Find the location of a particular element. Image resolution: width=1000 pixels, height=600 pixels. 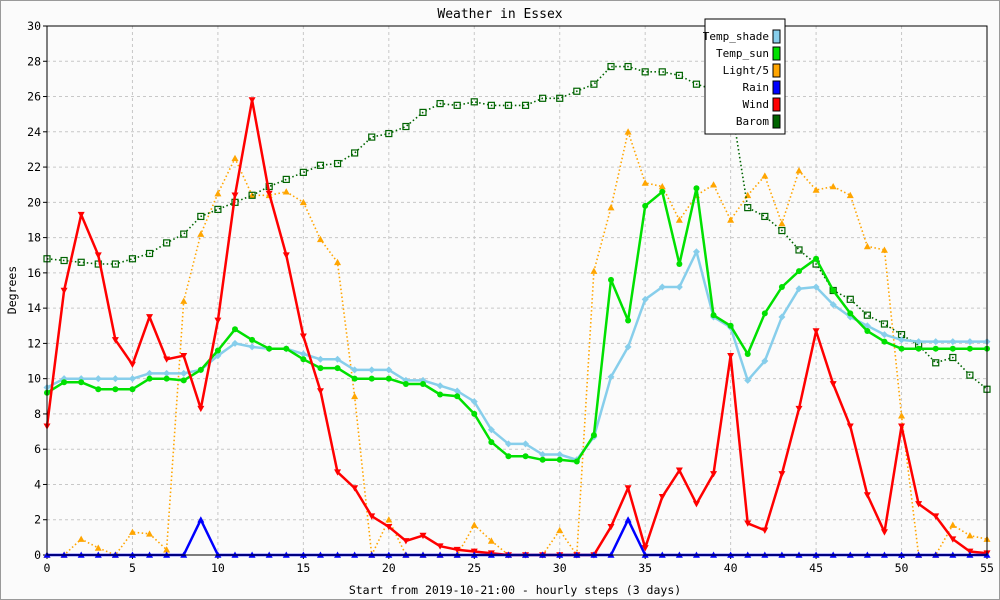

x-tick-label: 30 is located at coordinates (560, 568).